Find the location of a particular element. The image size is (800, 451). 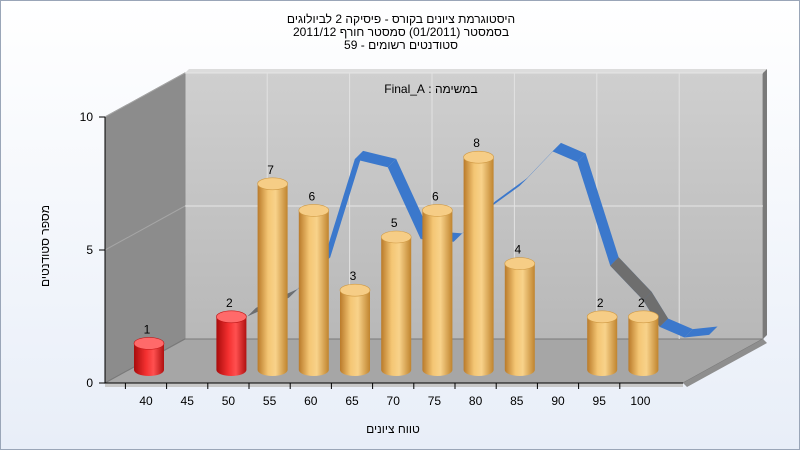

x-tick-label: 45 is located at coordinates (188, 401).